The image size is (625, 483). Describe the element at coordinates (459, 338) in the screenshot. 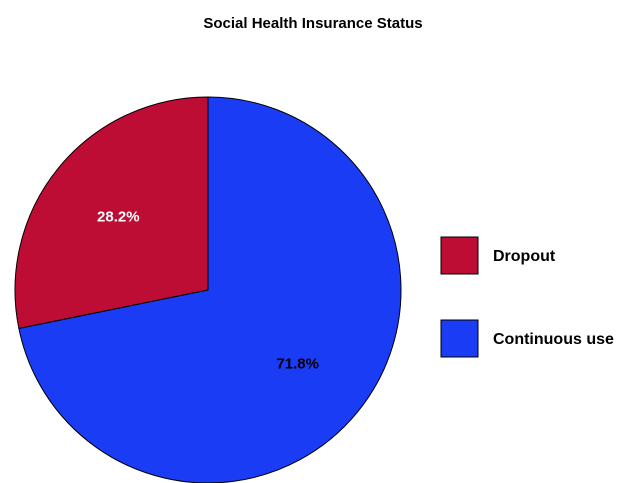

I see `legend-swatch-continuous-use` at that location.